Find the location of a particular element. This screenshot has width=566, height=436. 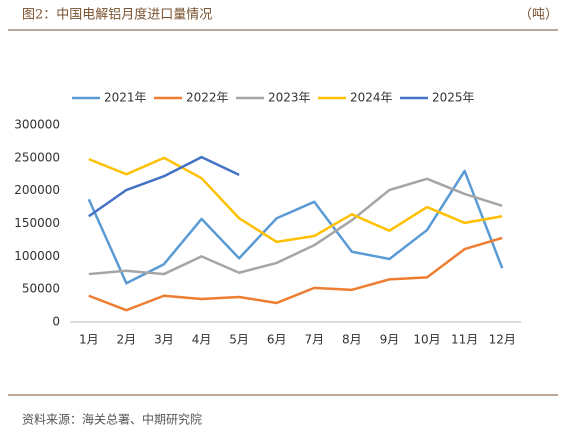

x-tick-label: 12月 is located at coordinates (502, 340).